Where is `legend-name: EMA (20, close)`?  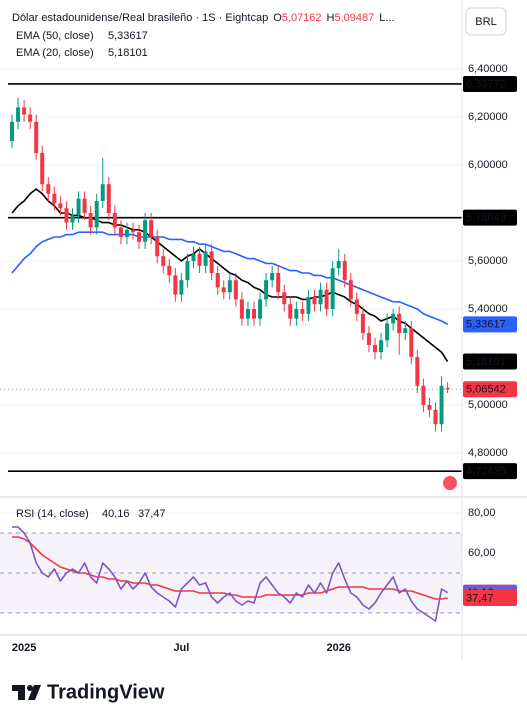
legend-name: EMA (20, close) is located at coordinates (55, 53).